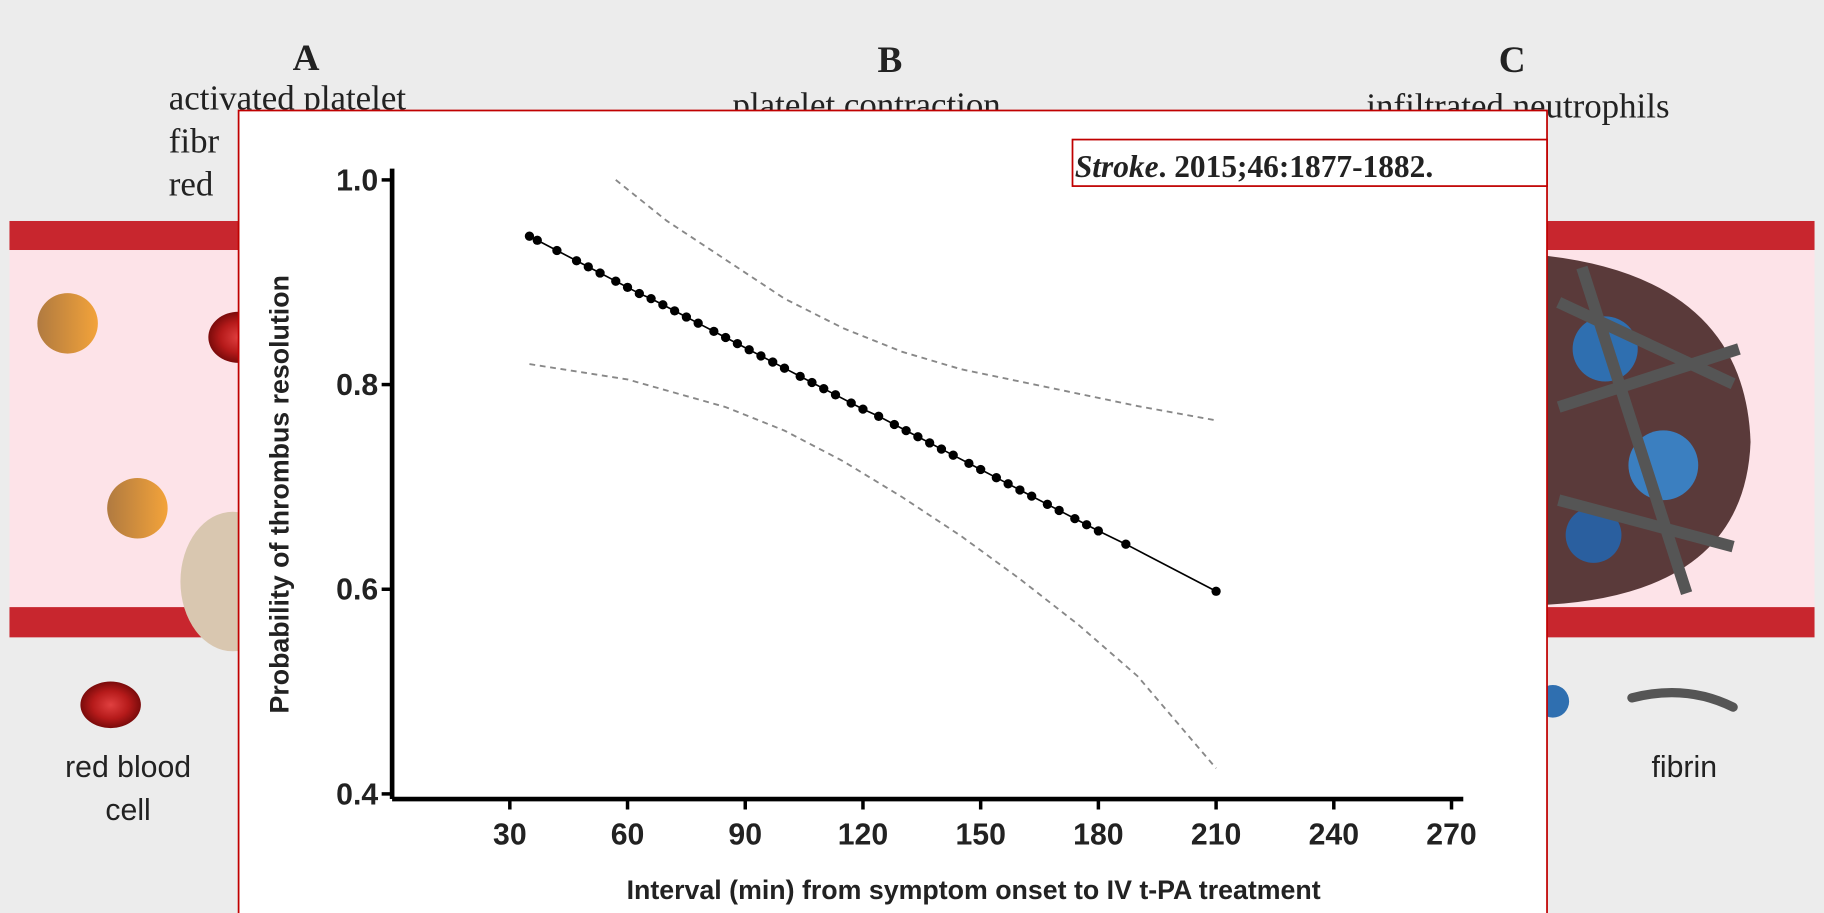 The image size is (1824, 913). I want to click on panel-text: red, so click(191, 183).